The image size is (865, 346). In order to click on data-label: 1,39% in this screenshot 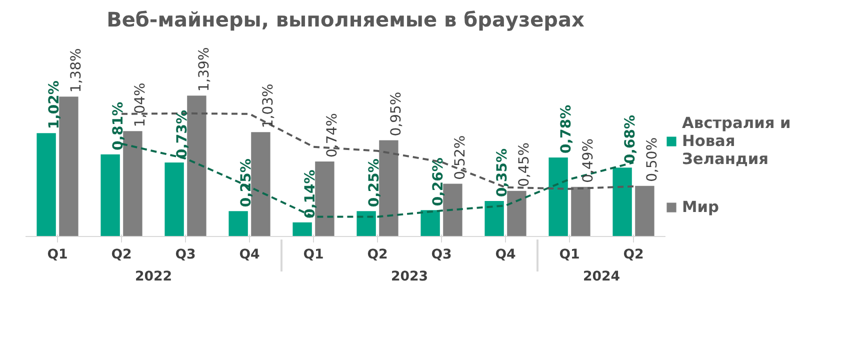, I will do `click(204, 69)`.